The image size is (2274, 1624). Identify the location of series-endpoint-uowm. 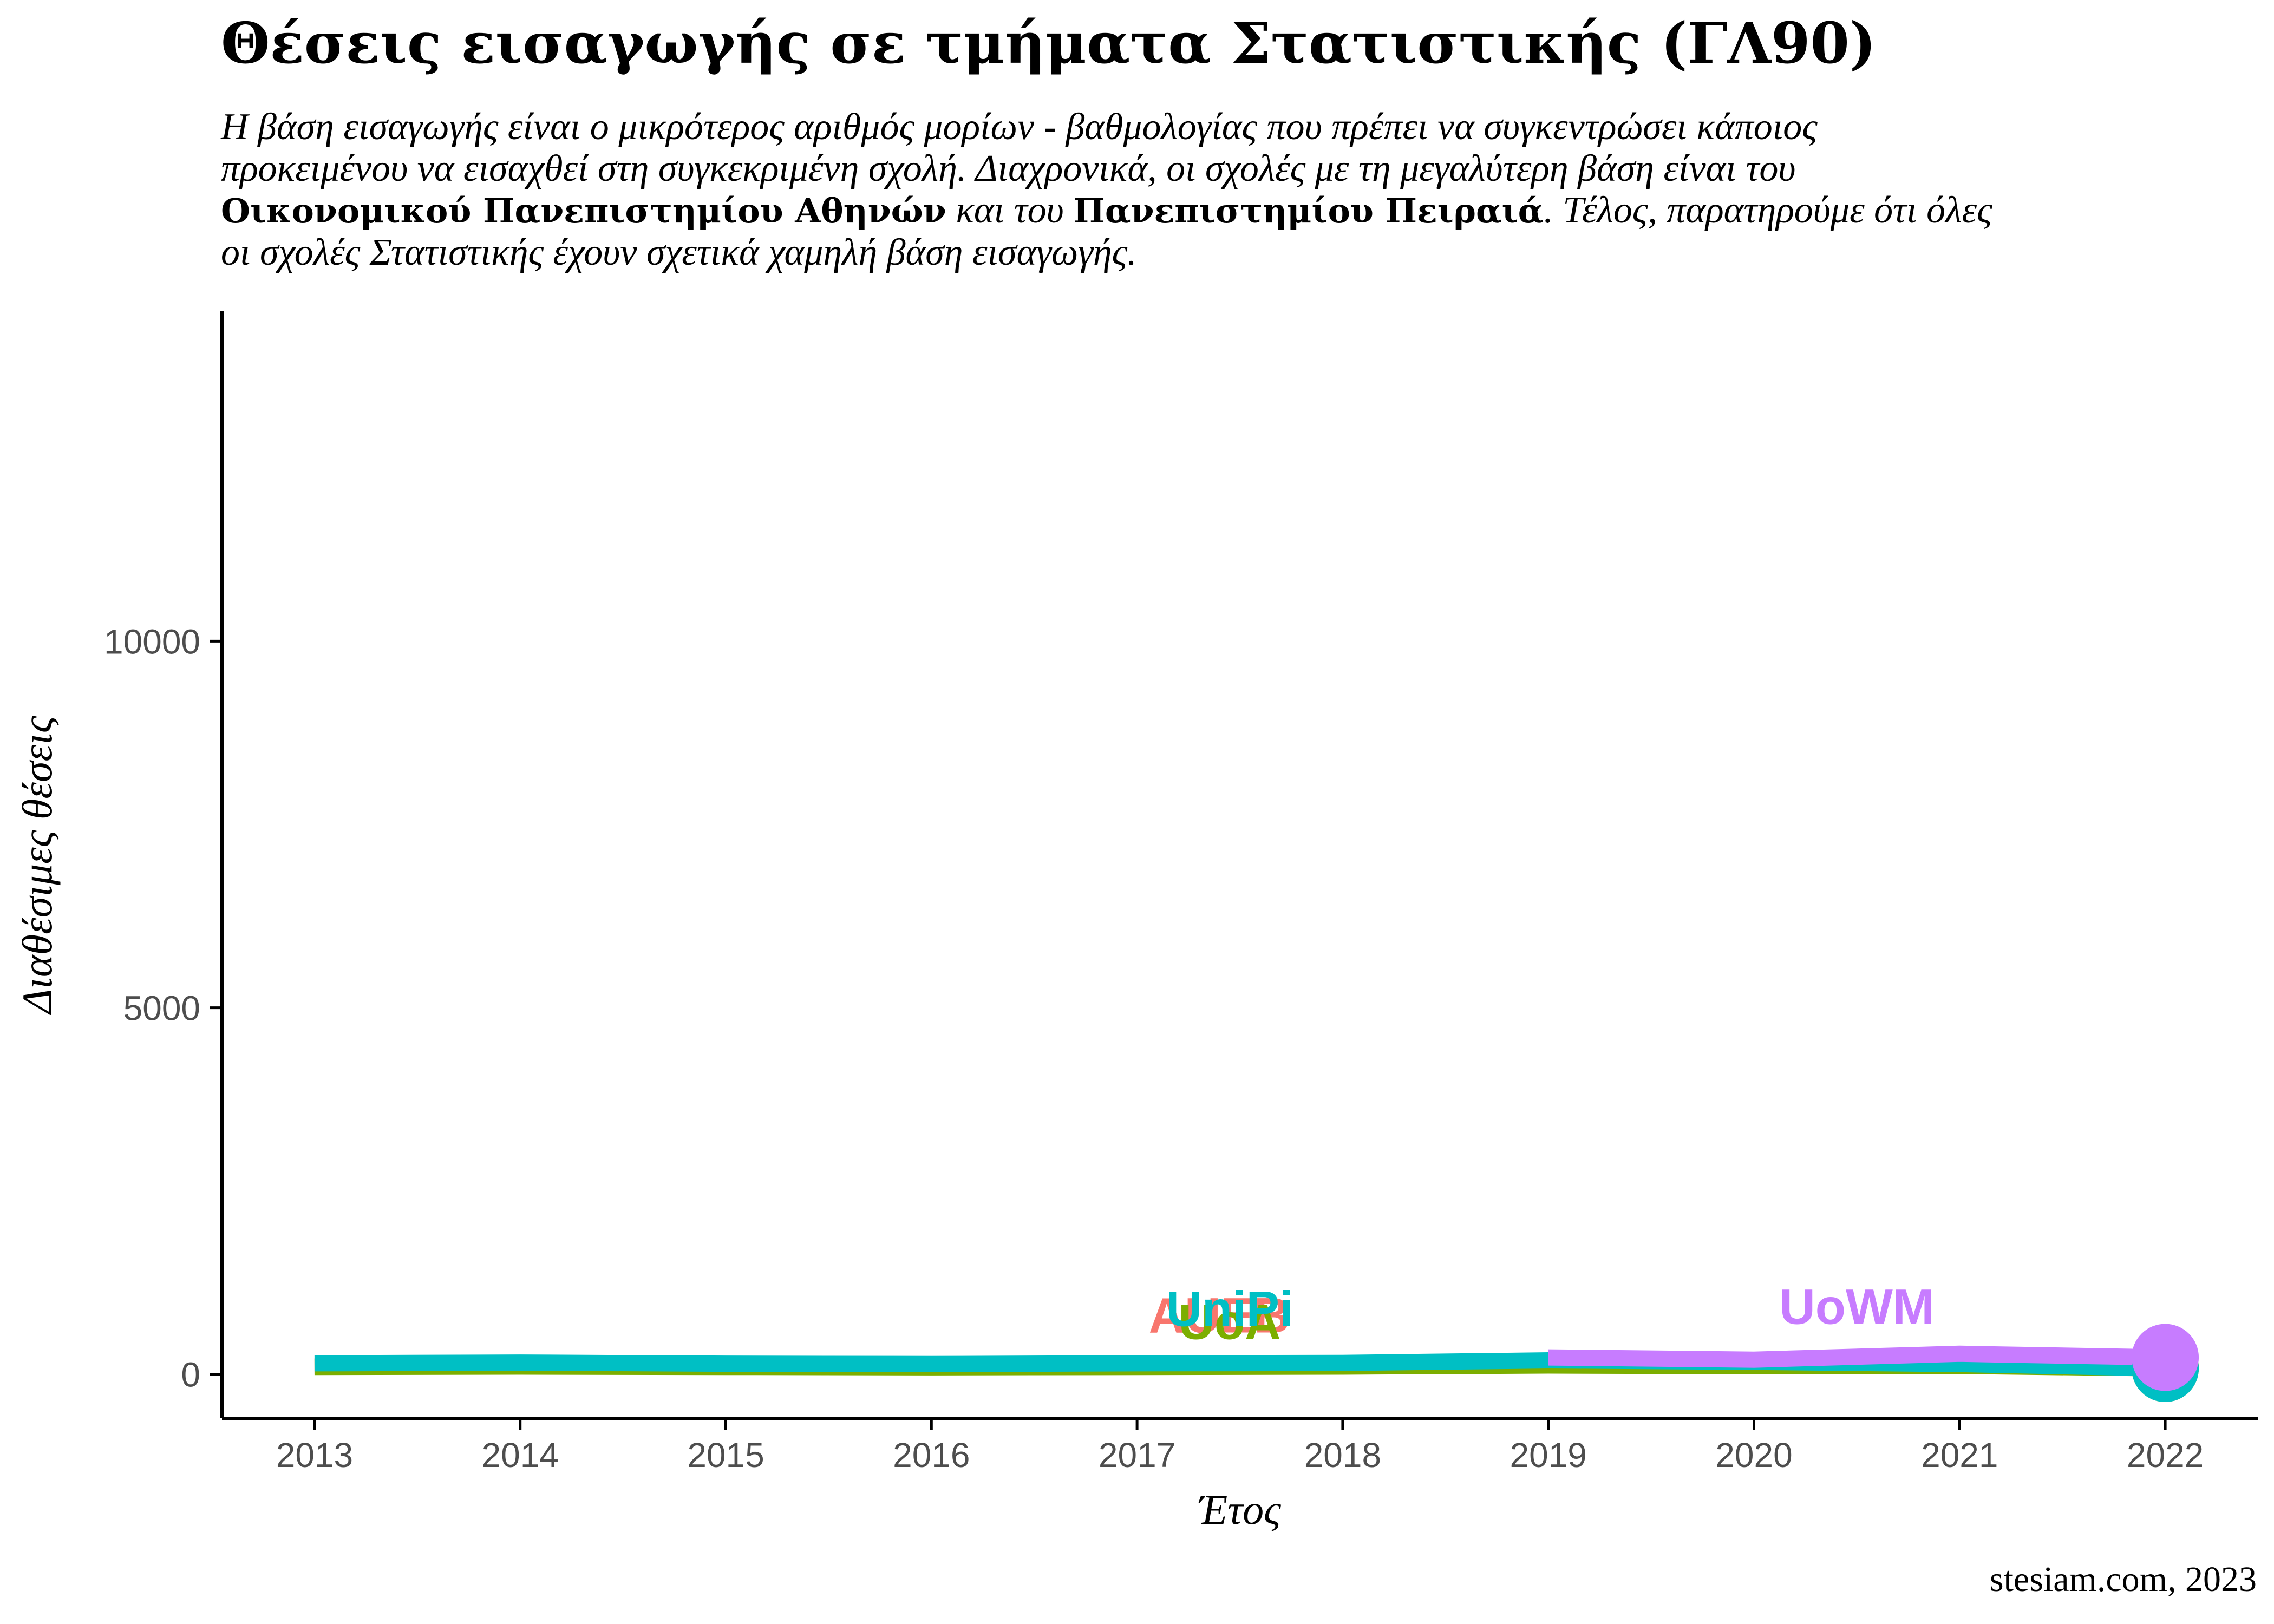
(2166, 1357).